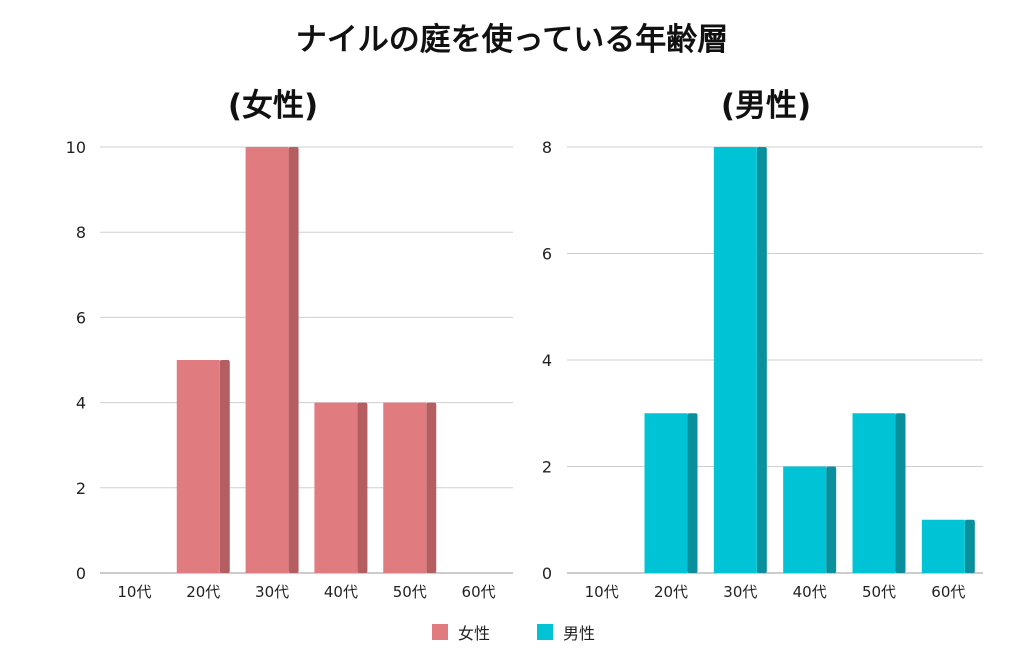 The width and height of the screenshot is (1024, 658). I want to click on male-x-tick-label: 40代, so click(810, 592).